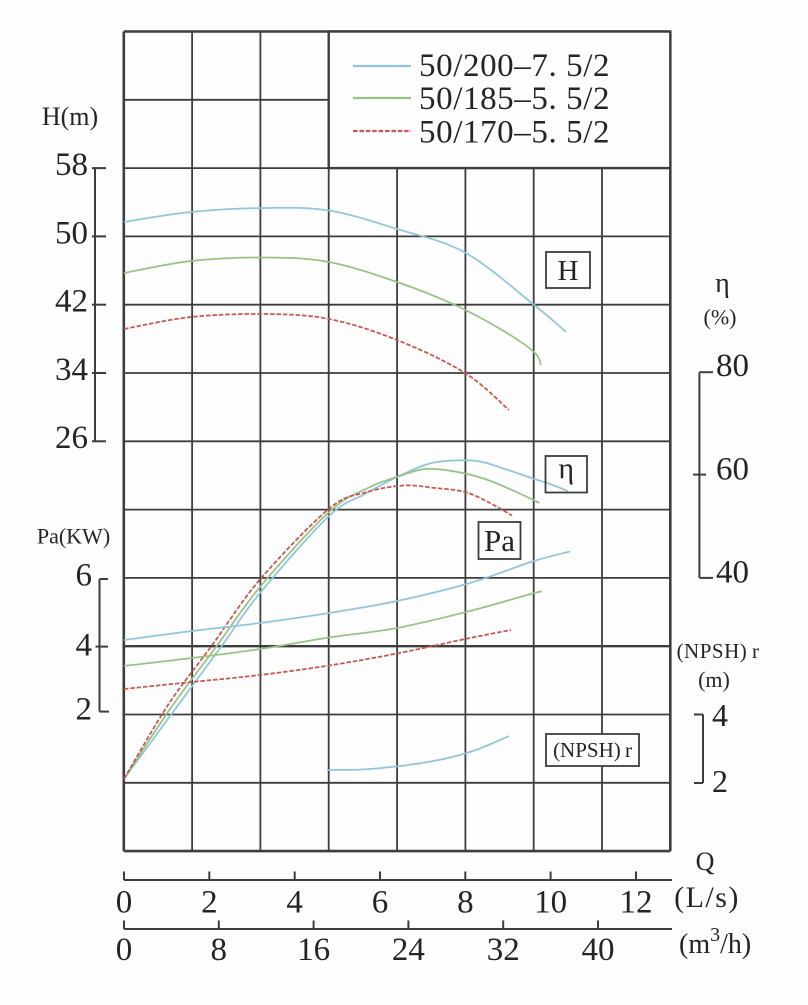  I want to click on svg-text: 10, so click(550, 903).